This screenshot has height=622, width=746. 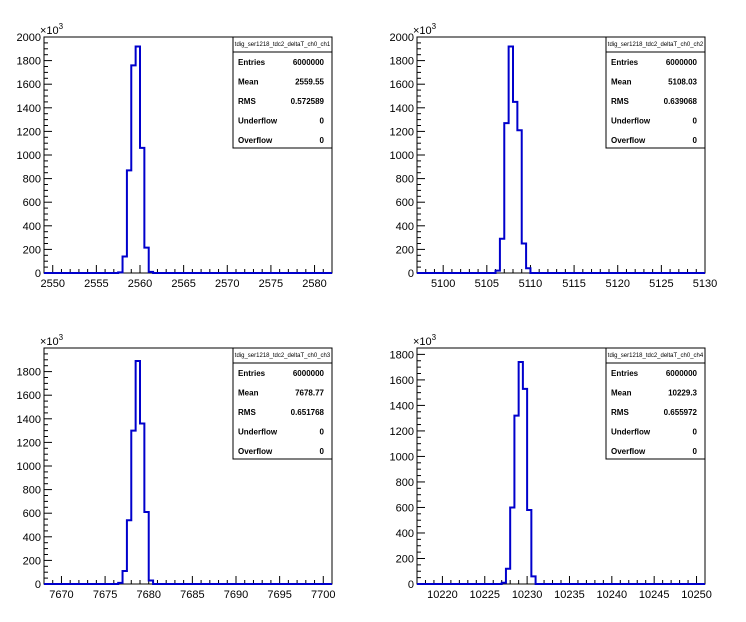 What do you see at coordinates (682, 393) in the screenshot?
I see `stats-value: 10229.3` at bounding box center [682, 393].